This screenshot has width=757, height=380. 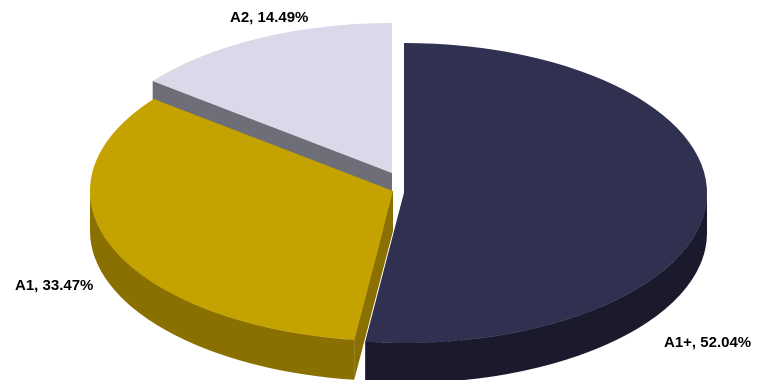 What do you see at coordinates (707, 342) in the screenshot?
I see `label-a1plus: A1+, 52.04%` at bounding box center [707, 342].